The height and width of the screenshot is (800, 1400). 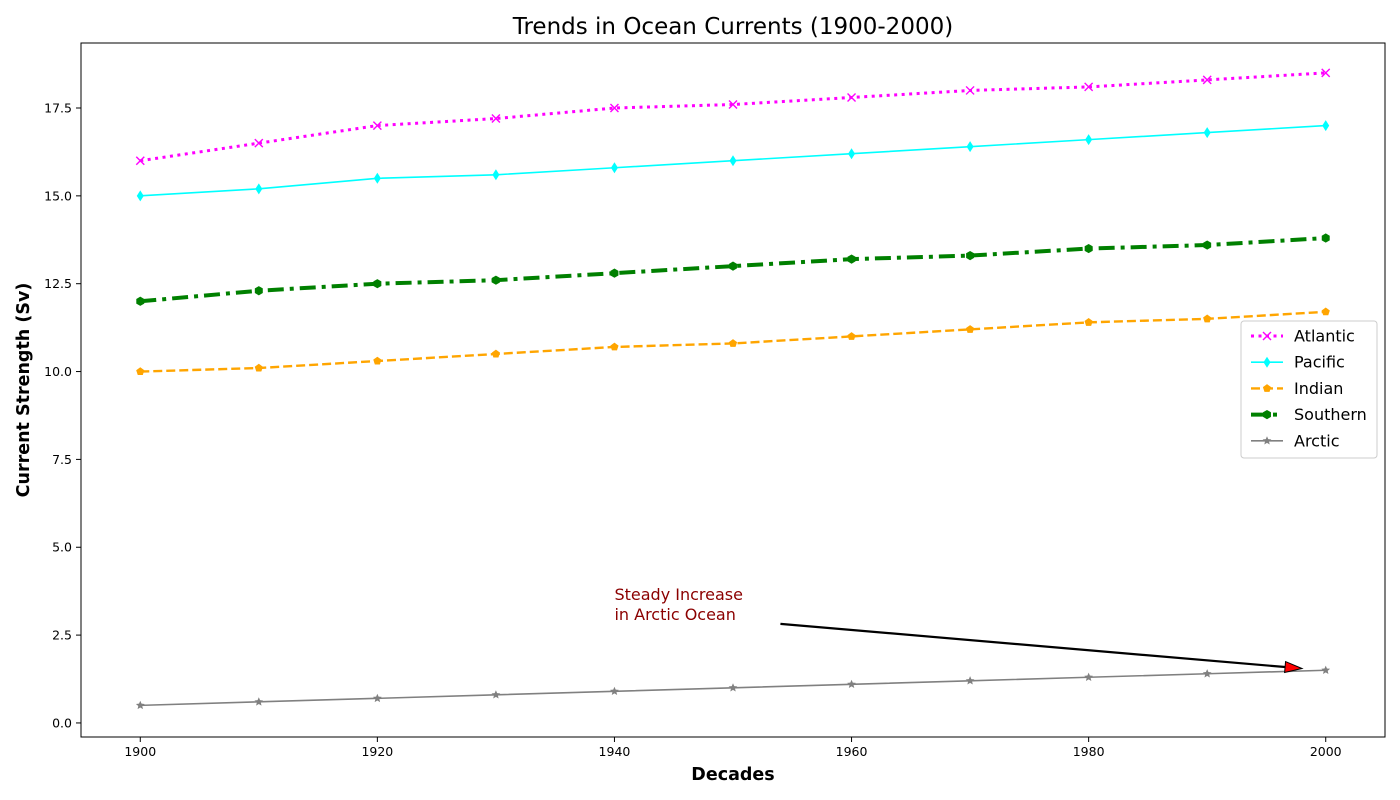 What do you see at coordinates (24, 390) in the screenshot?
I see `y-axis-title: Current Strength (Sv)` at bounding box center [24, 390].